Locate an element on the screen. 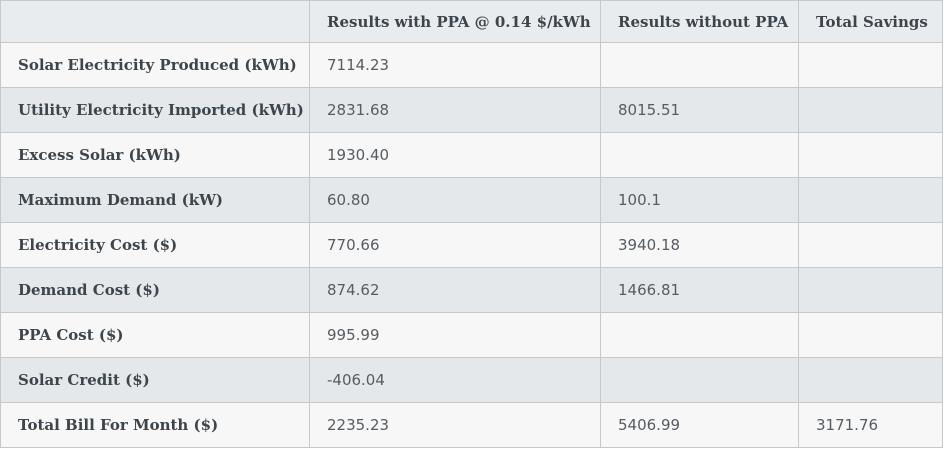 The width and height of the screenshot is (944, 450). cell-without-ppa: 8015.51 is located at coordinates (699, 110).